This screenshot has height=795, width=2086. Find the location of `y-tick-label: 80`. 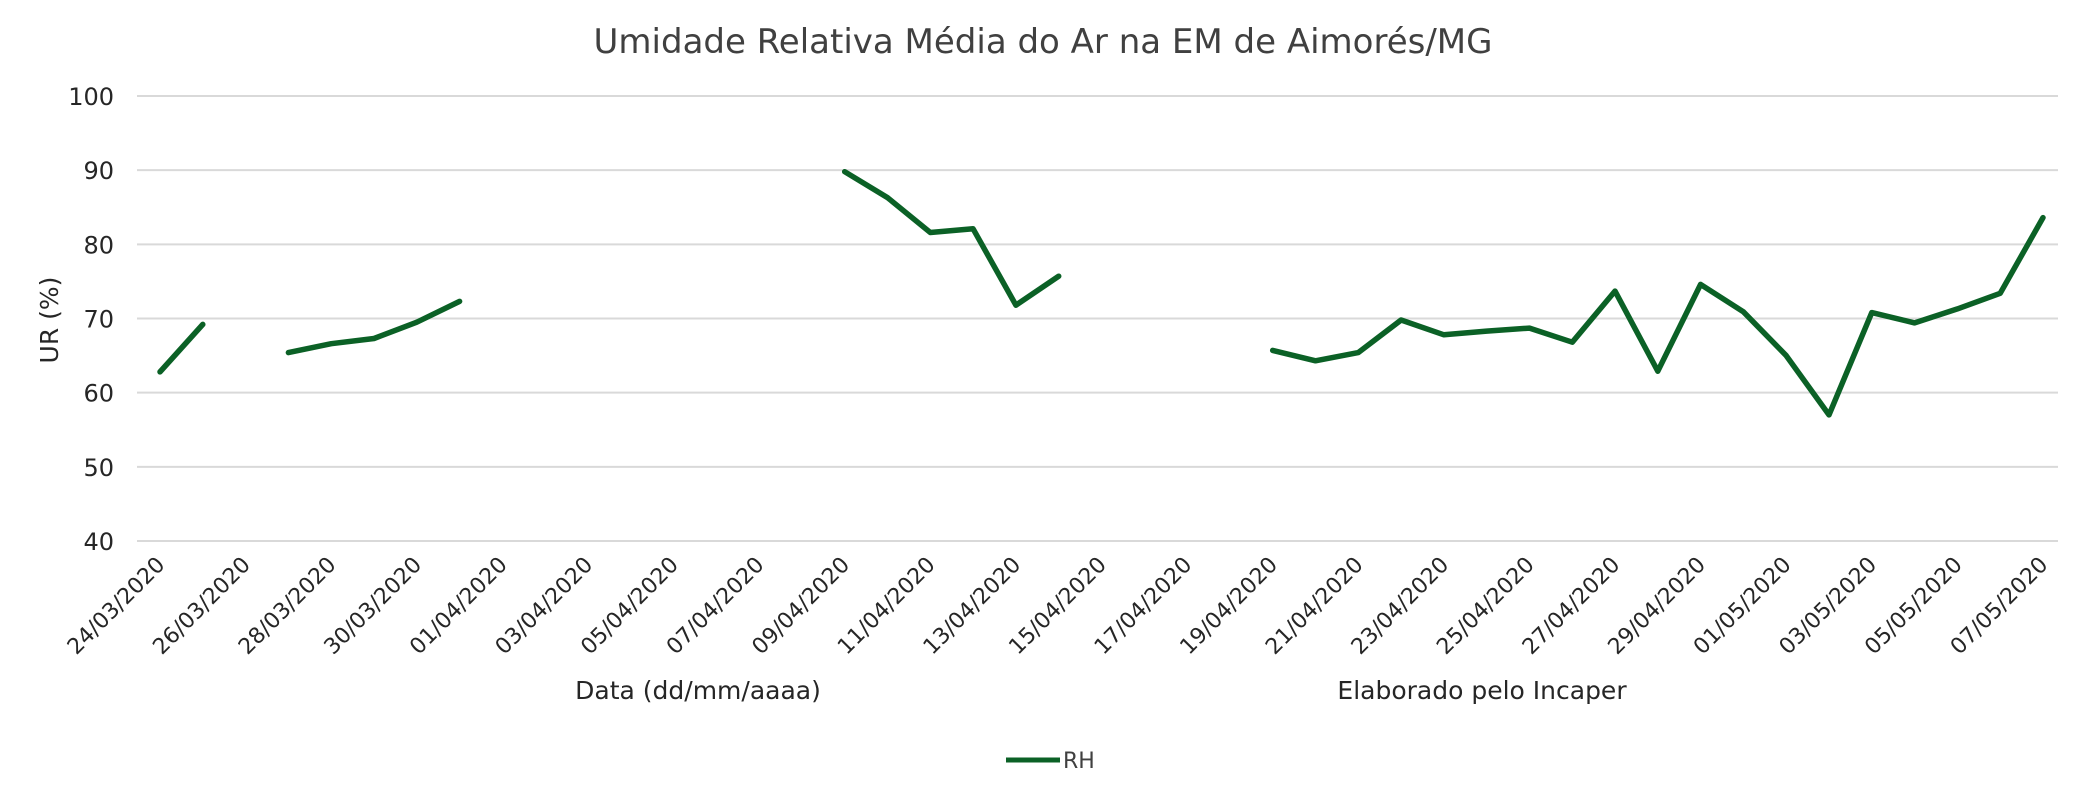

y-tick-label: 80 is located at coordinates (98, 245).